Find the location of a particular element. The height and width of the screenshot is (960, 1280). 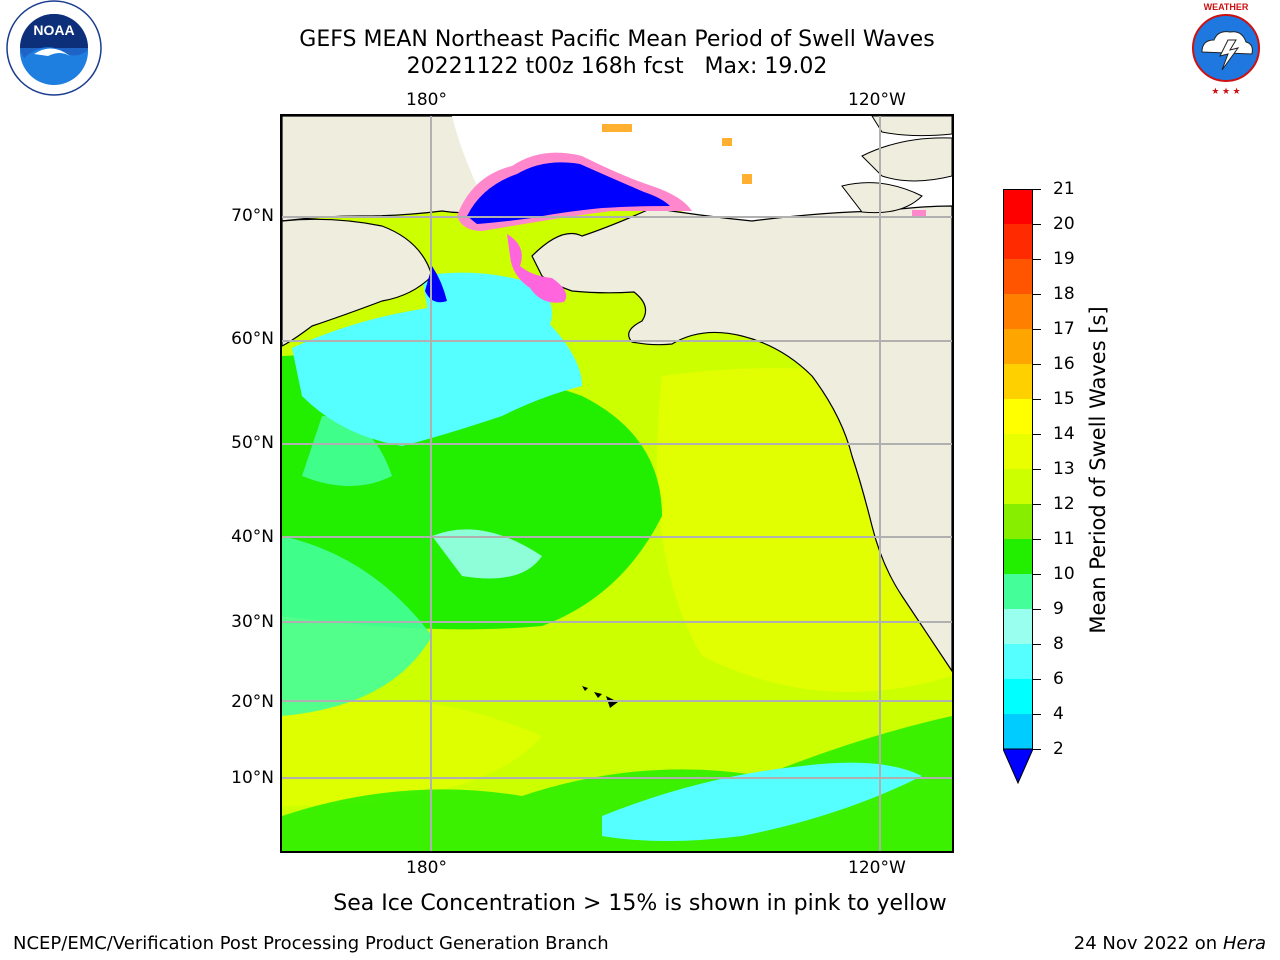

lat-label-30n: 30°N is located at coordinates (252, 622).